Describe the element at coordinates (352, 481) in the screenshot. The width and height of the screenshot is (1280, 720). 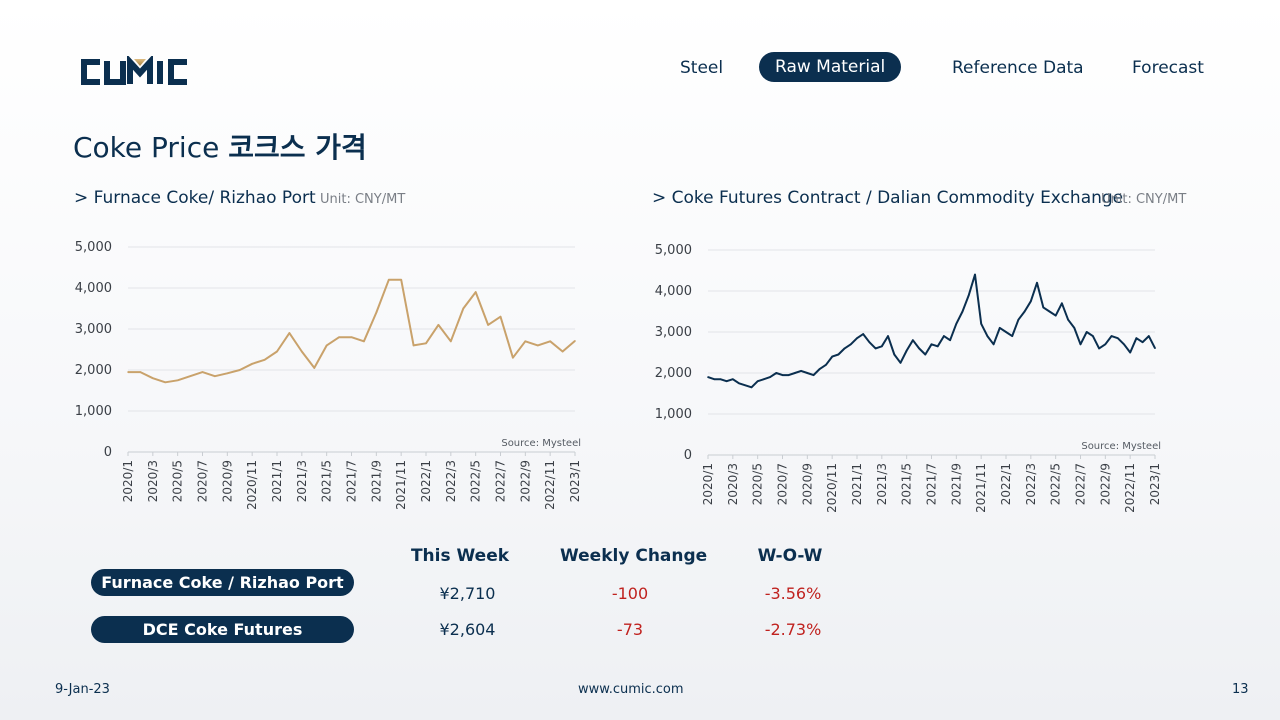
I see `x-tick-label: 2021/7` at that location.